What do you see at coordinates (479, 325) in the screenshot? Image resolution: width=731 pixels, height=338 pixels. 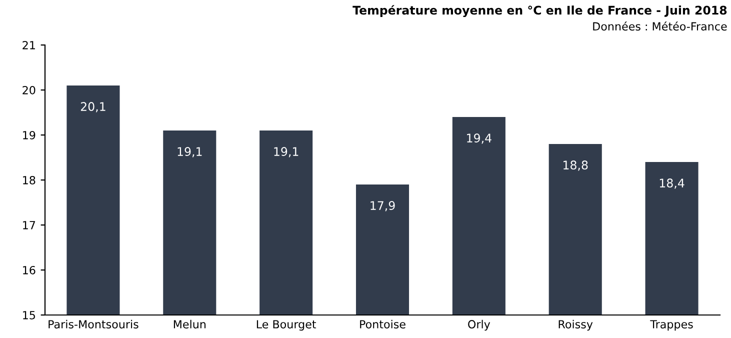 I see `x-tick-label: Orly` at bounding box center [479, 325].